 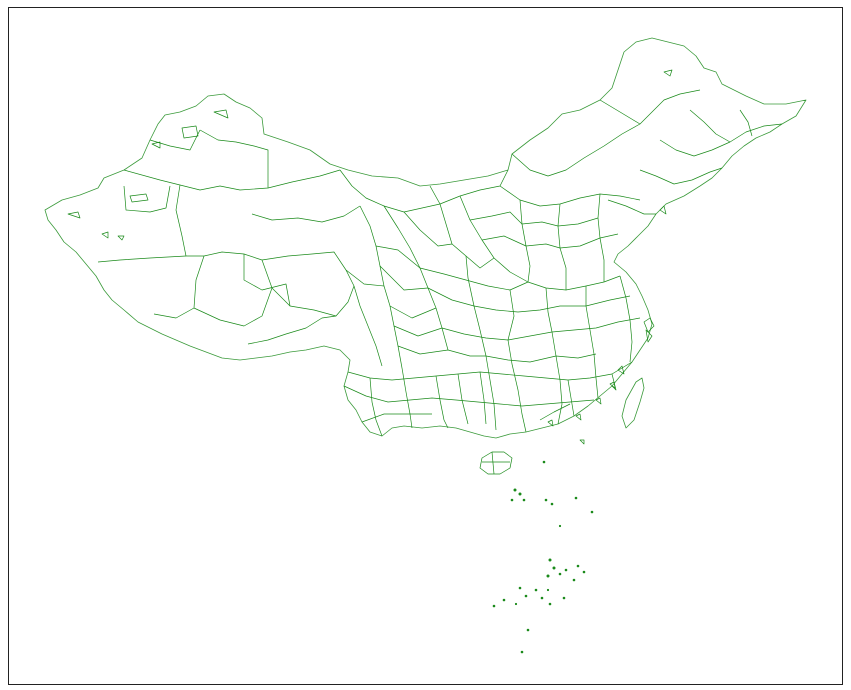 What do you see at coordinates (496, 463) in the screenshot?
I see `hainan-outline` at bounding box center [496, 463].